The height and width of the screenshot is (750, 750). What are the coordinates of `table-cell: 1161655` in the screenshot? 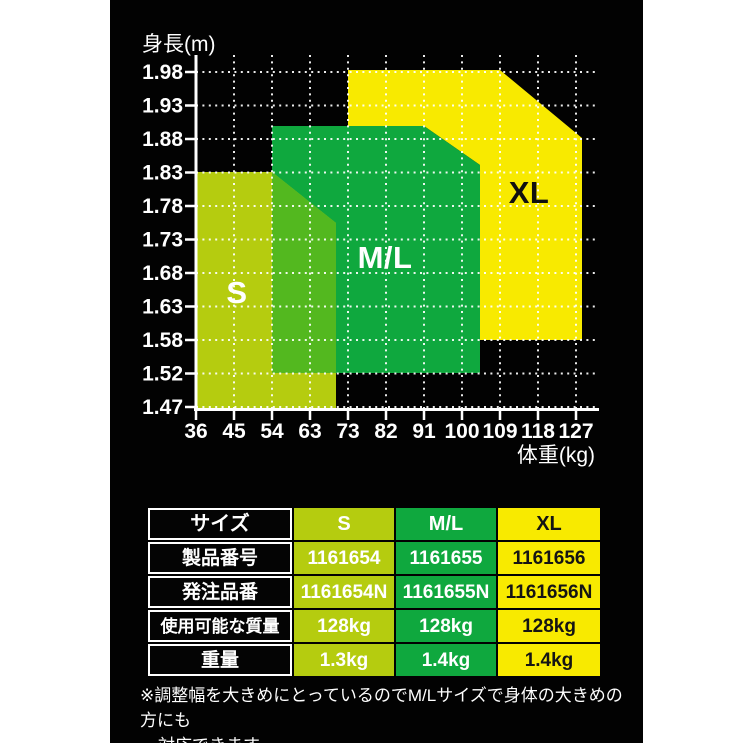 It's located at (446, 558).